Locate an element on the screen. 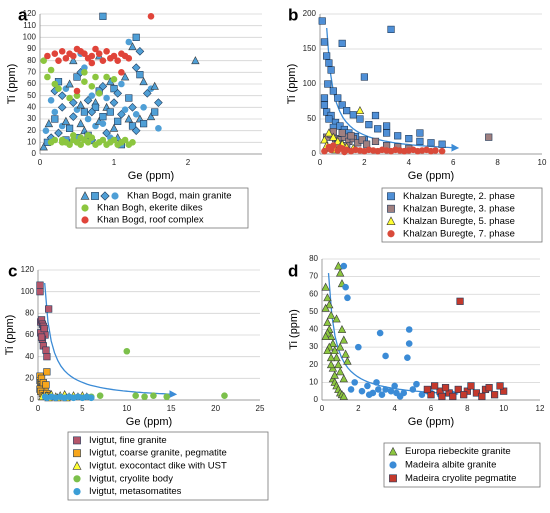  legend-label: Khalzan Buregte, 3. phase is located at coordinates (459, 208).